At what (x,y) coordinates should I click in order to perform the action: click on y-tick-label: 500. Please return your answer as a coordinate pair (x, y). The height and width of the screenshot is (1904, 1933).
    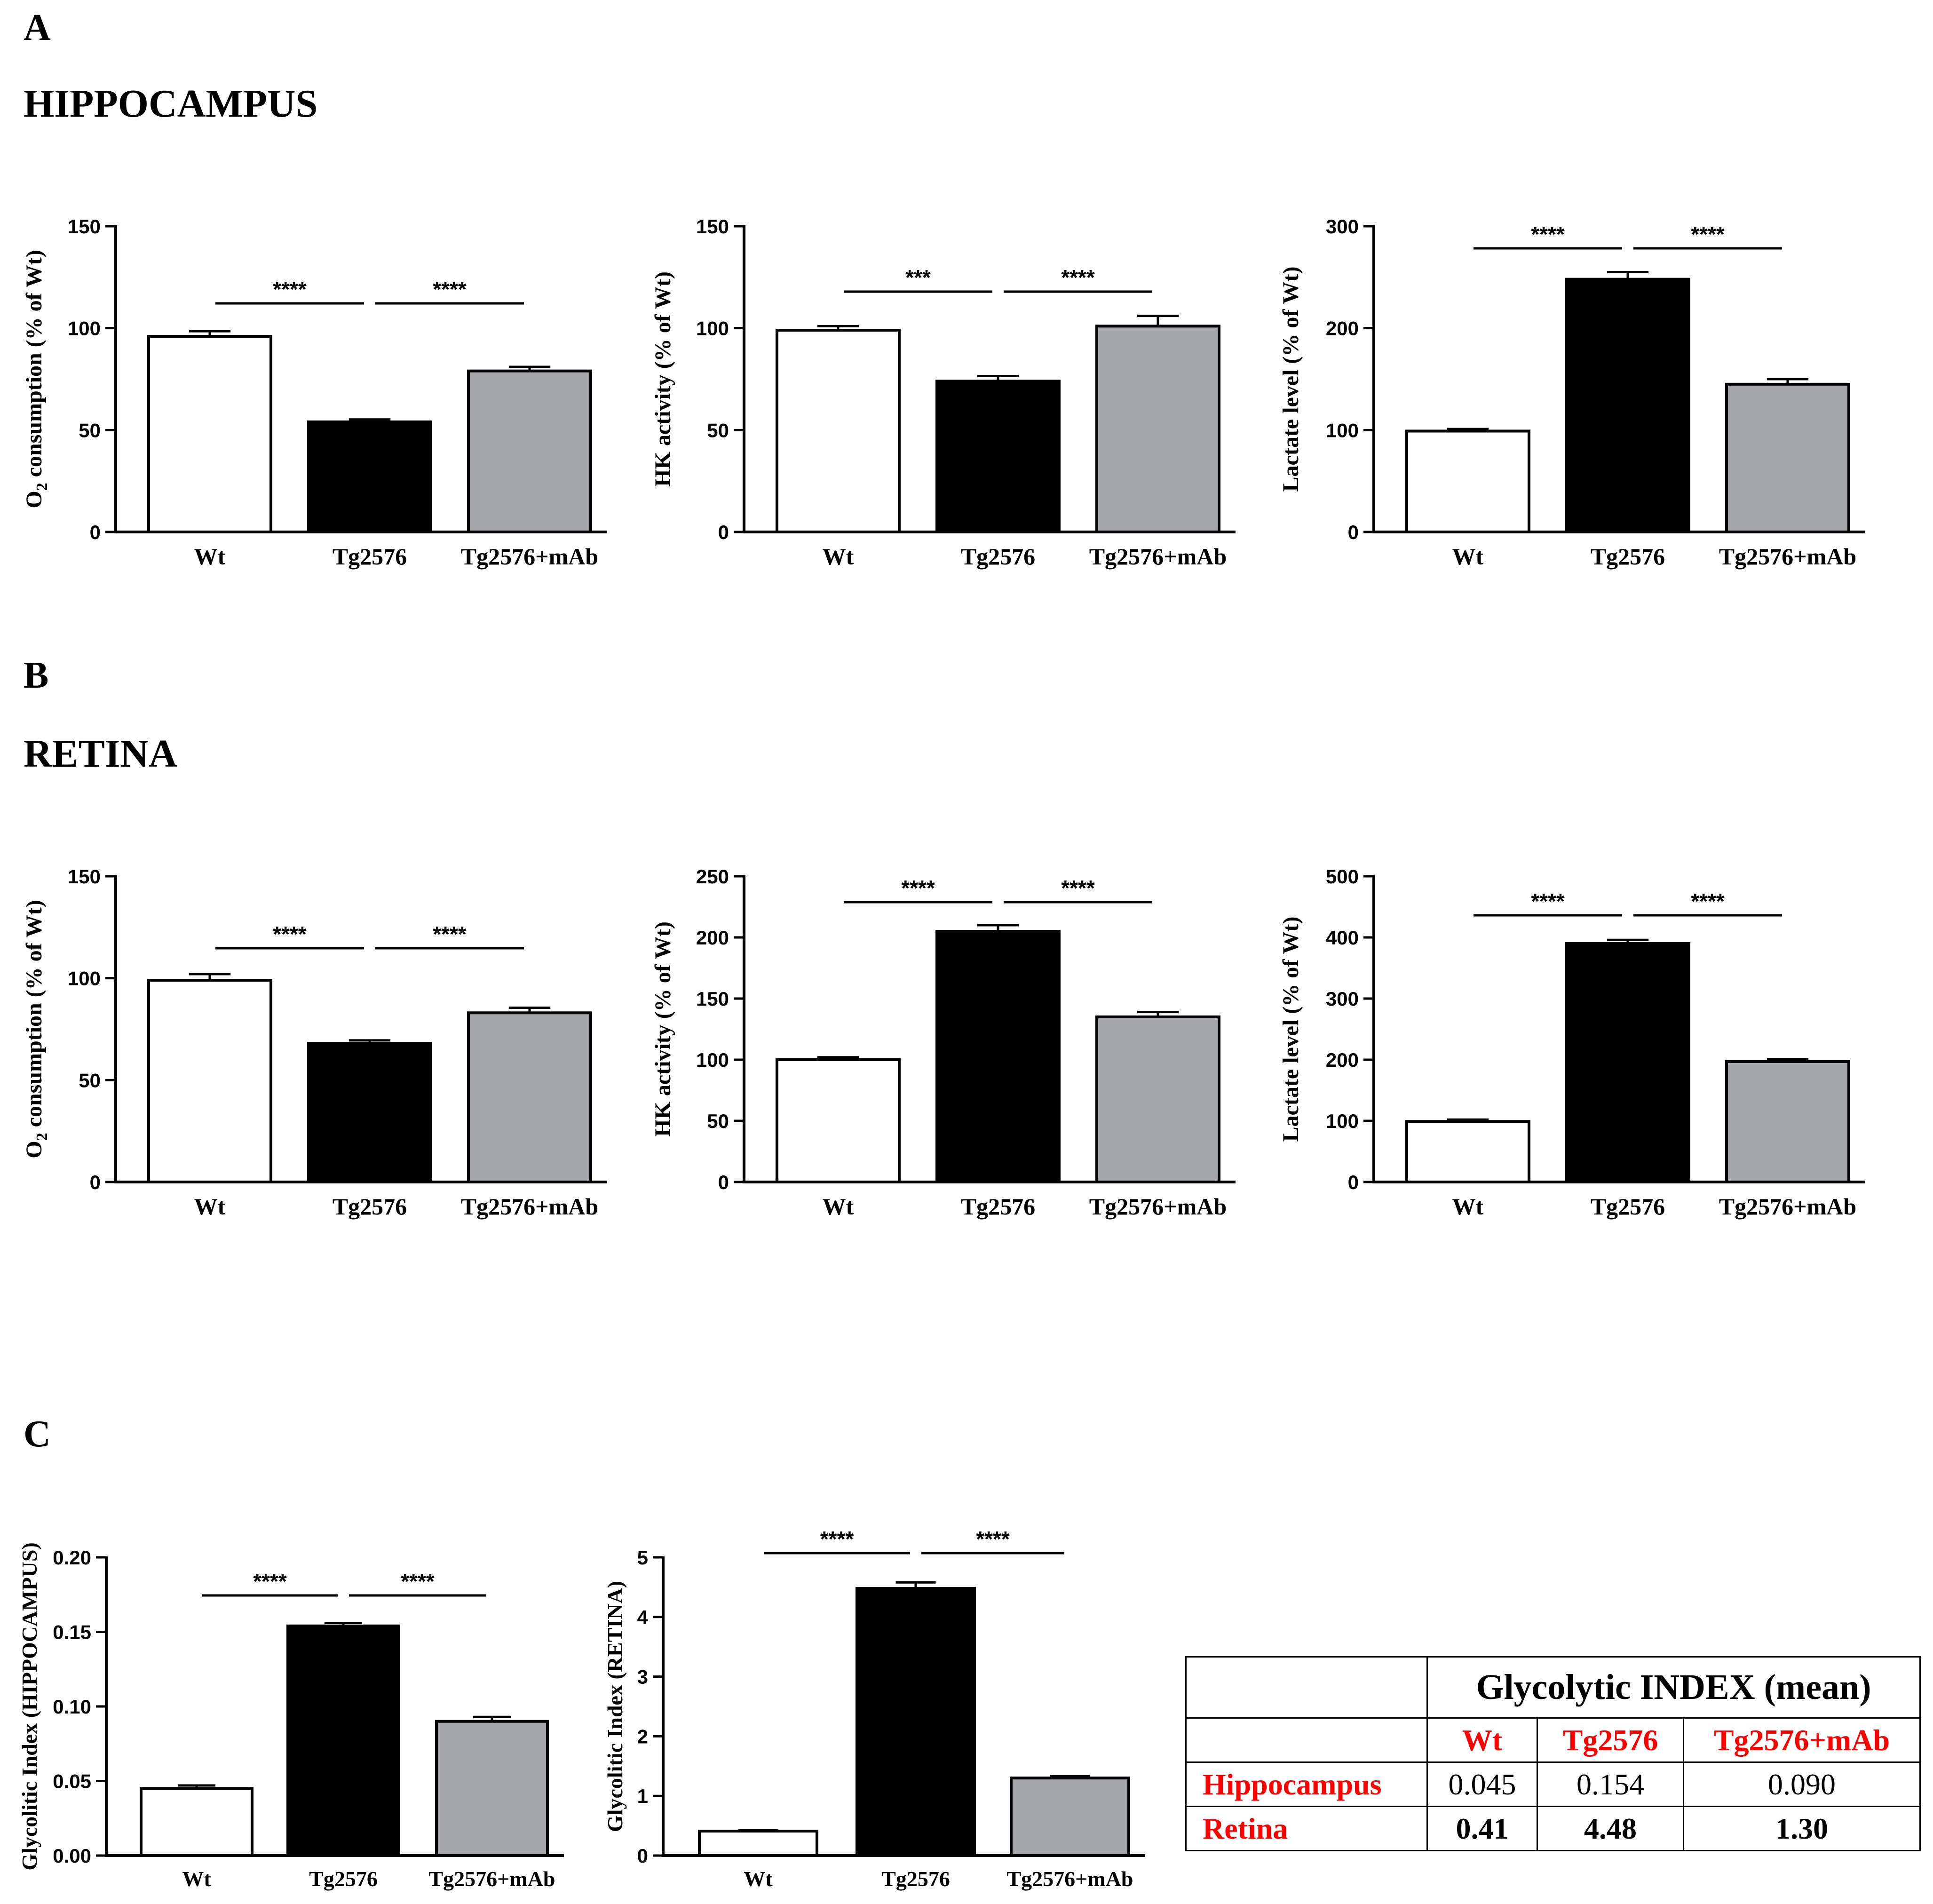
    Looking at the image, I should click on (1342, 876).